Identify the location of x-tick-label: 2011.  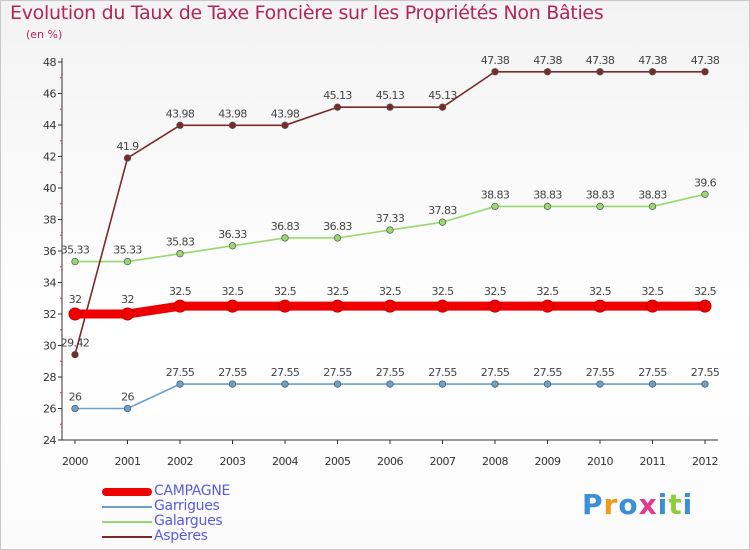
(653, 461).